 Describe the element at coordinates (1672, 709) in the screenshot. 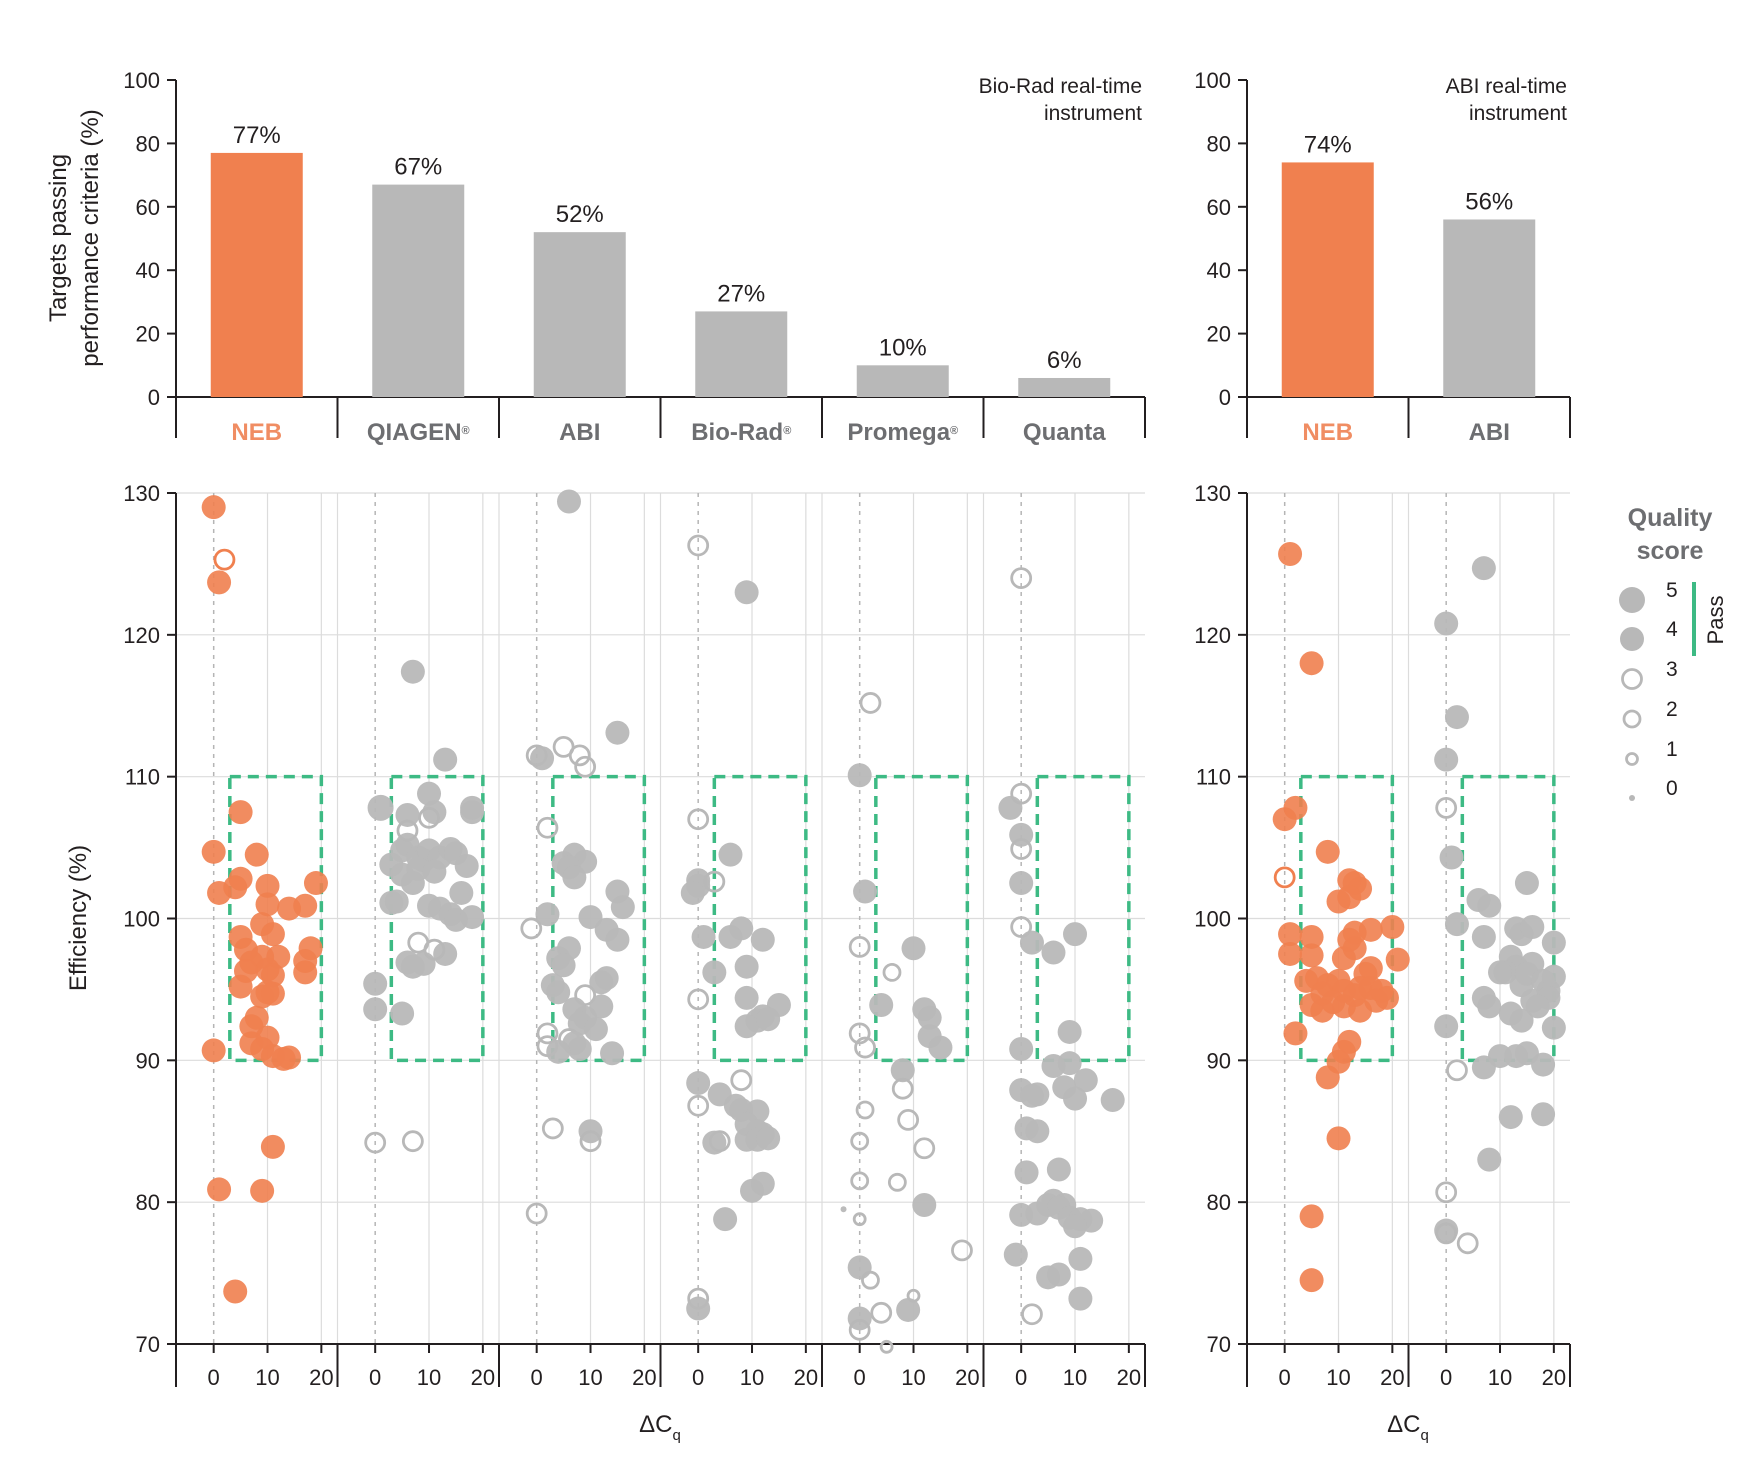

I see `legend-score-label: 2` at that location.